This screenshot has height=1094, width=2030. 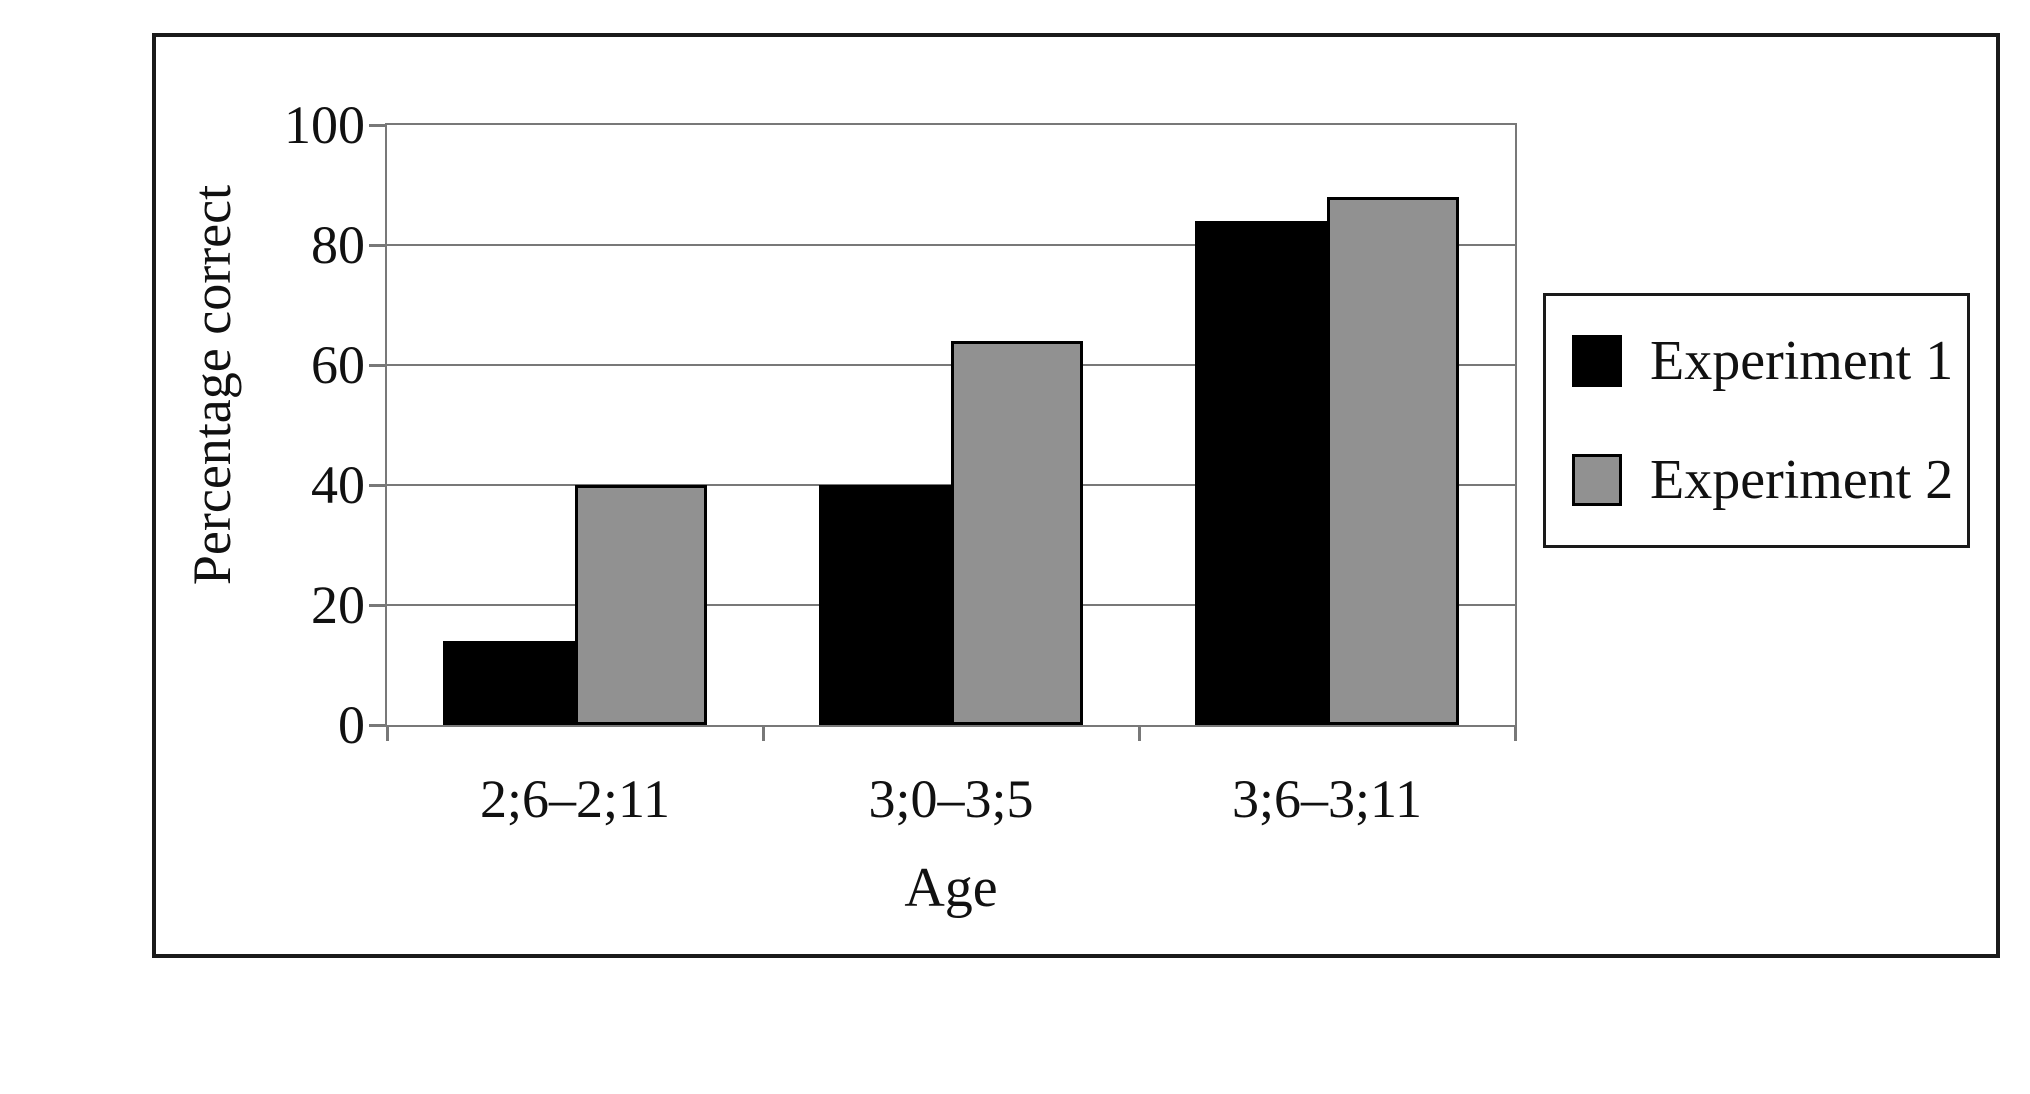 I want to click on y-axis-tick-label: 20, so click(x=338, y=605).